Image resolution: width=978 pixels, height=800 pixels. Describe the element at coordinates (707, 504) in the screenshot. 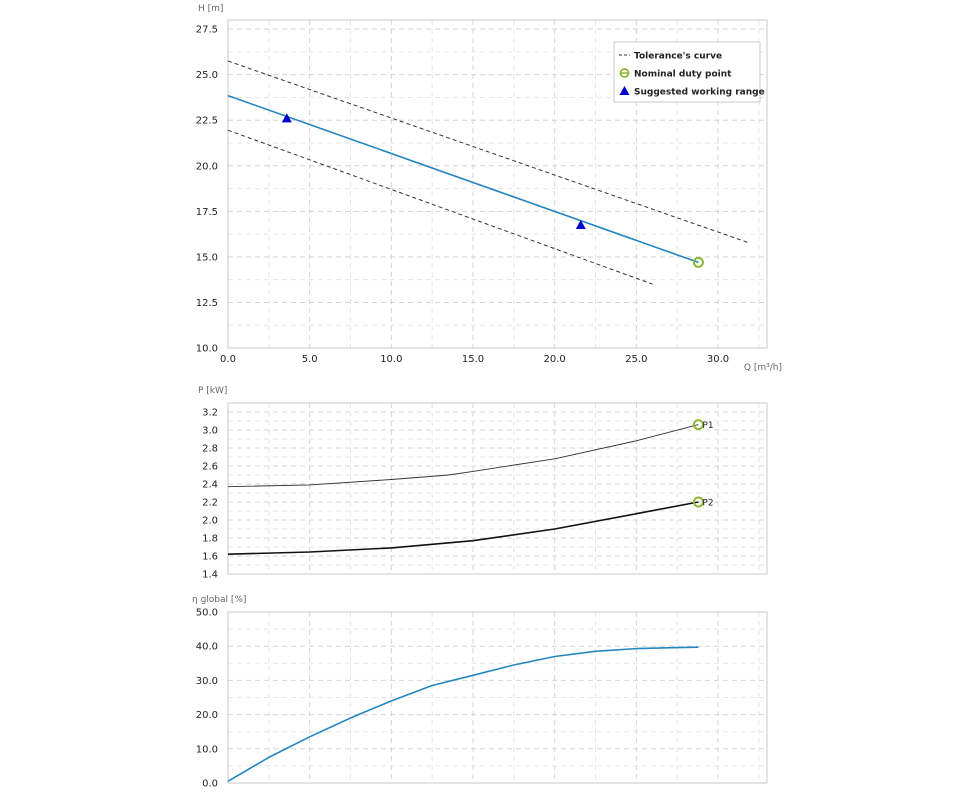

I see `power-point-label: P2` at that location.